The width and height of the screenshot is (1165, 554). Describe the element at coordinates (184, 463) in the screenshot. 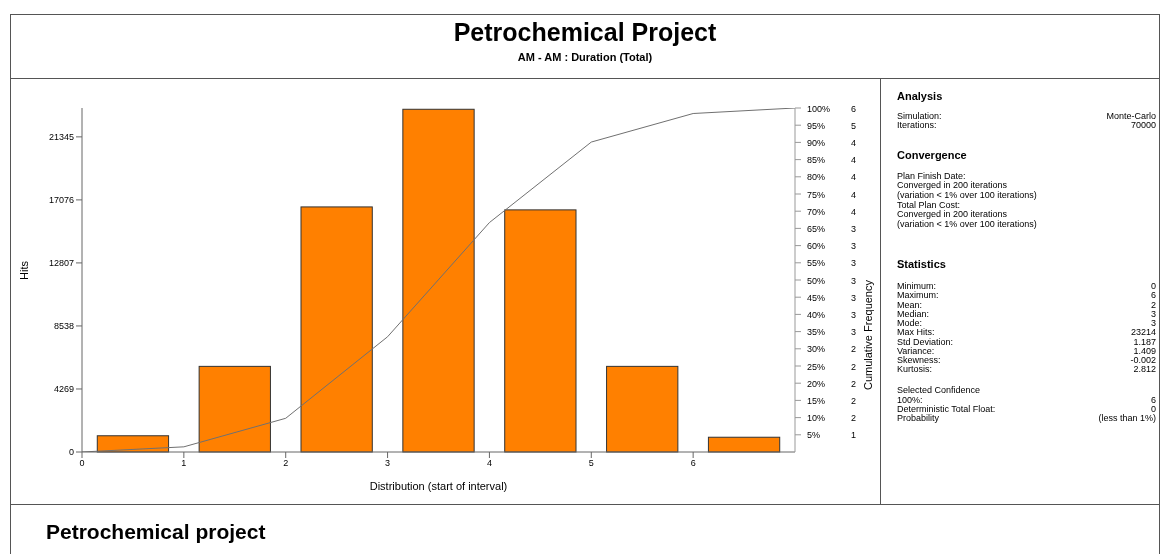

I see `x-tick-label: 1` at that location.